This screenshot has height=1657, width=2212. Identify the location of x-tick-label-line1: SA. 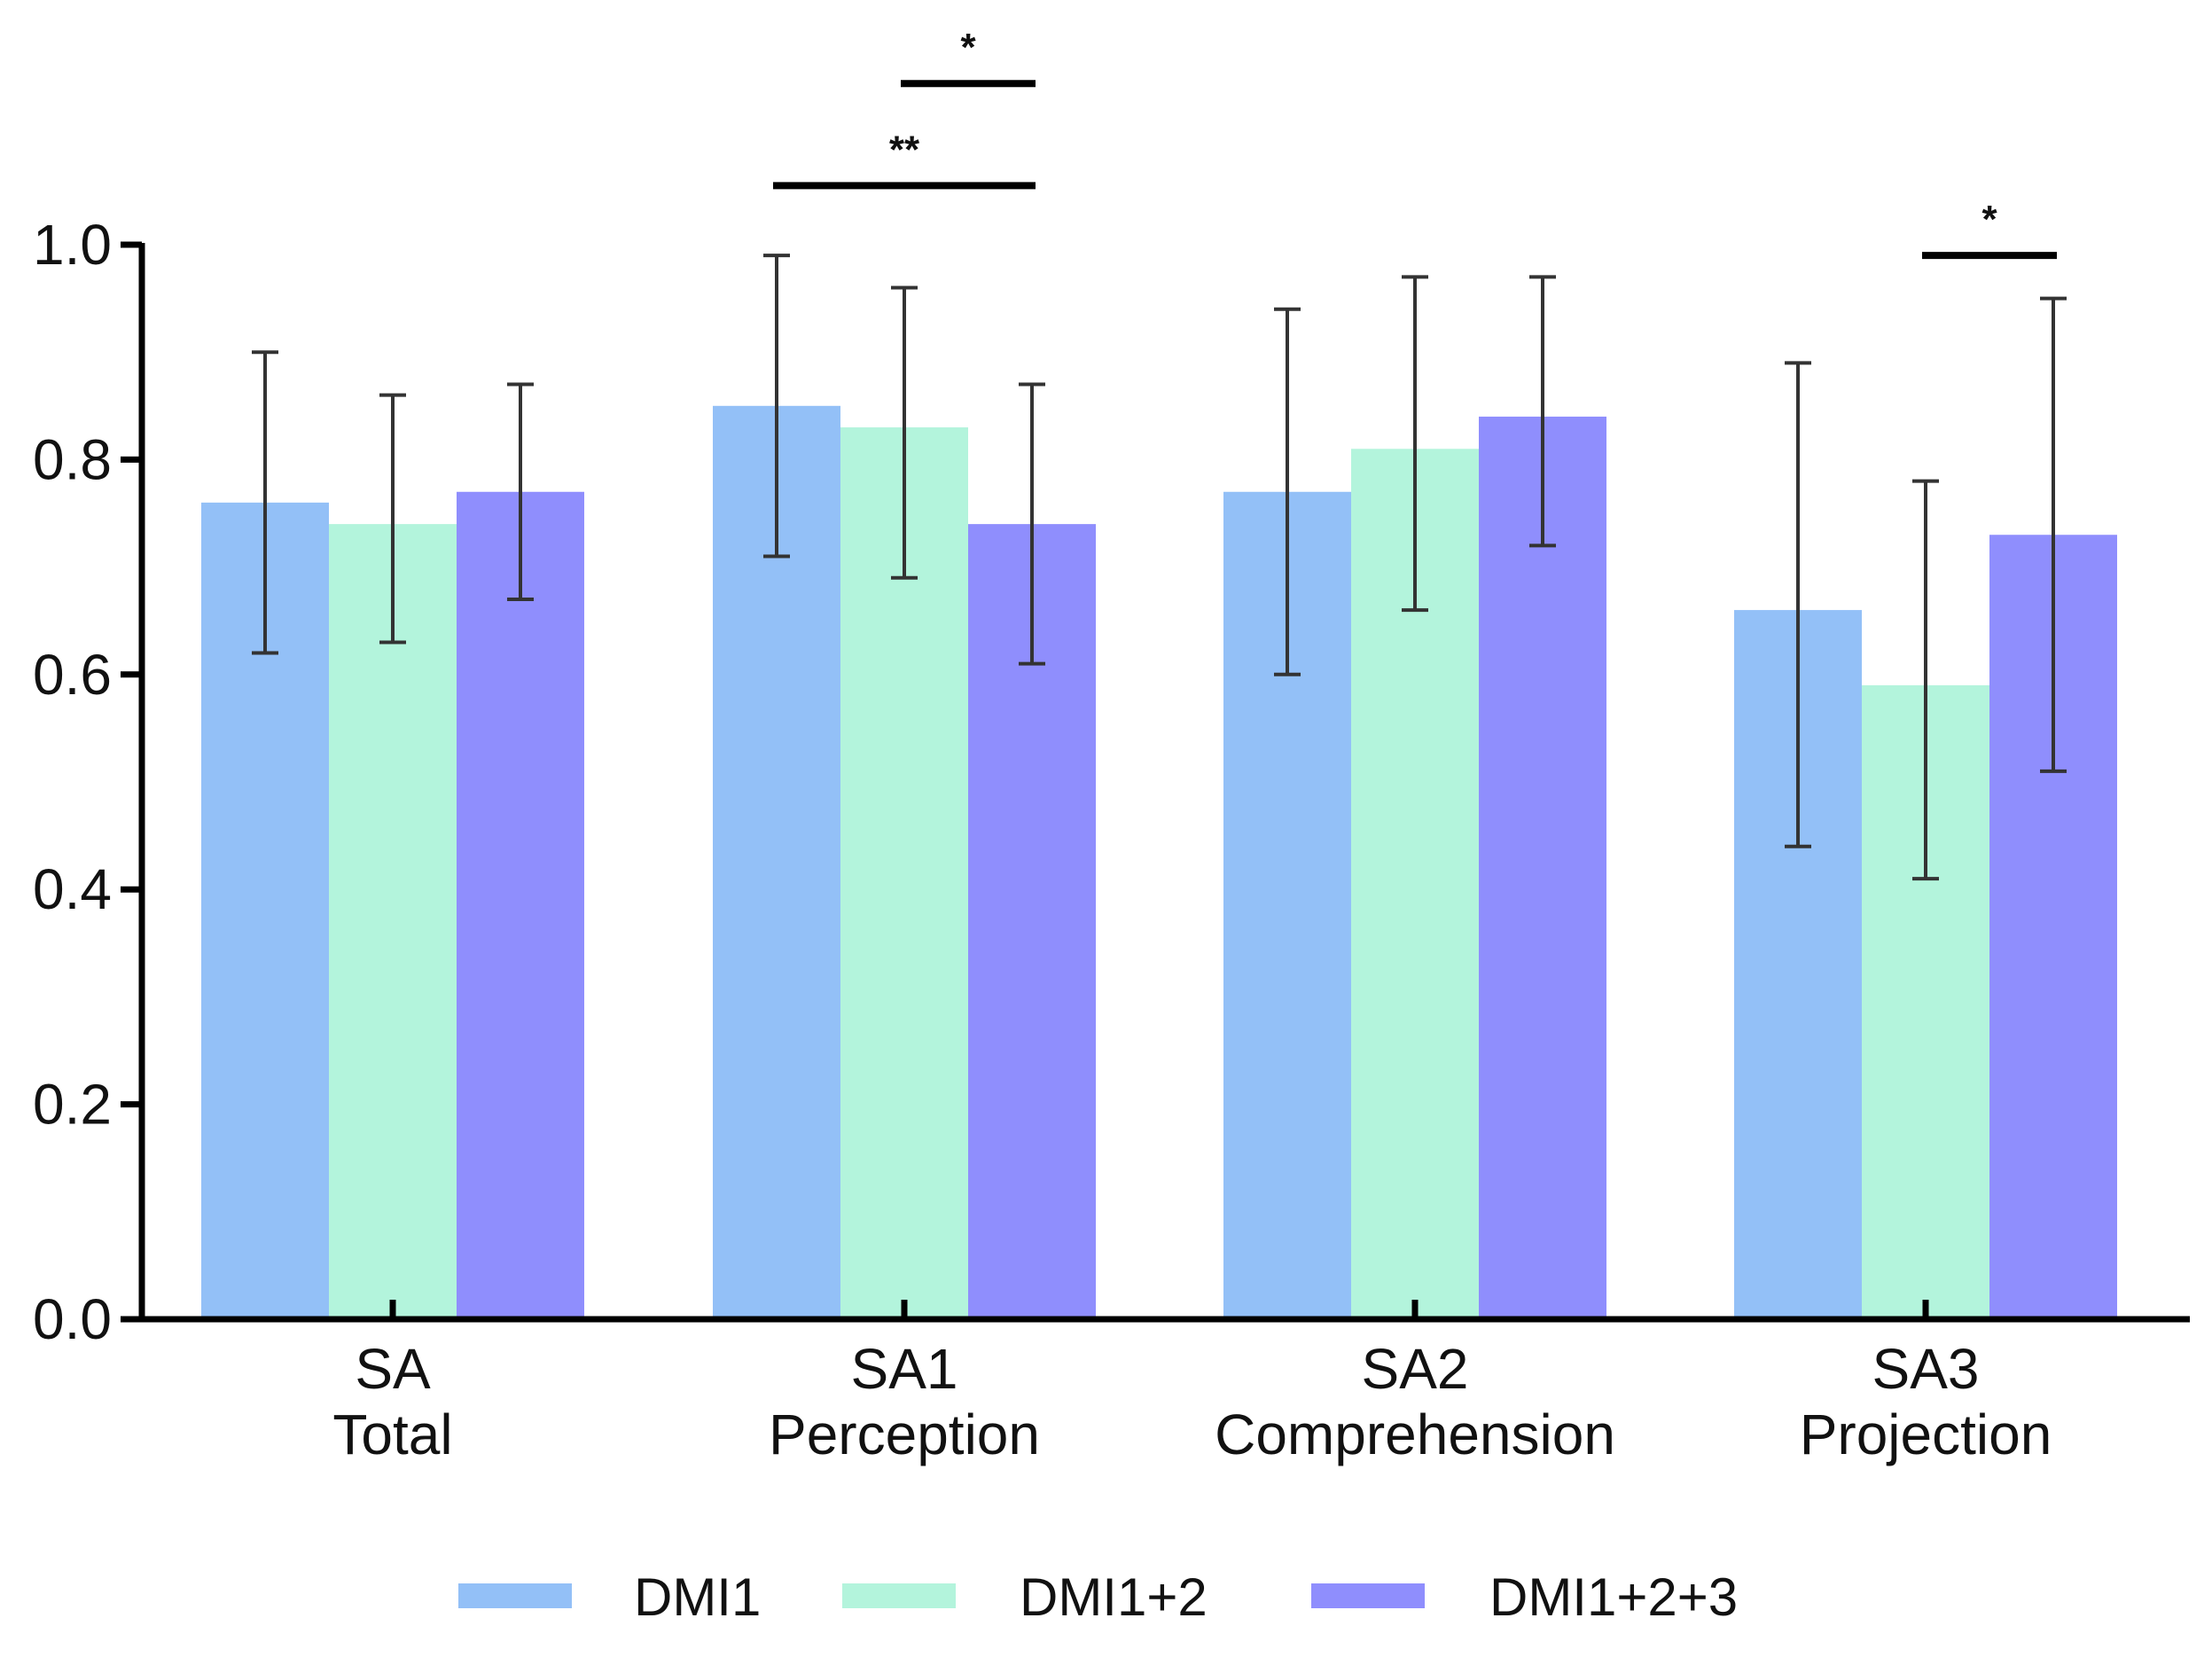
(393, 1369).